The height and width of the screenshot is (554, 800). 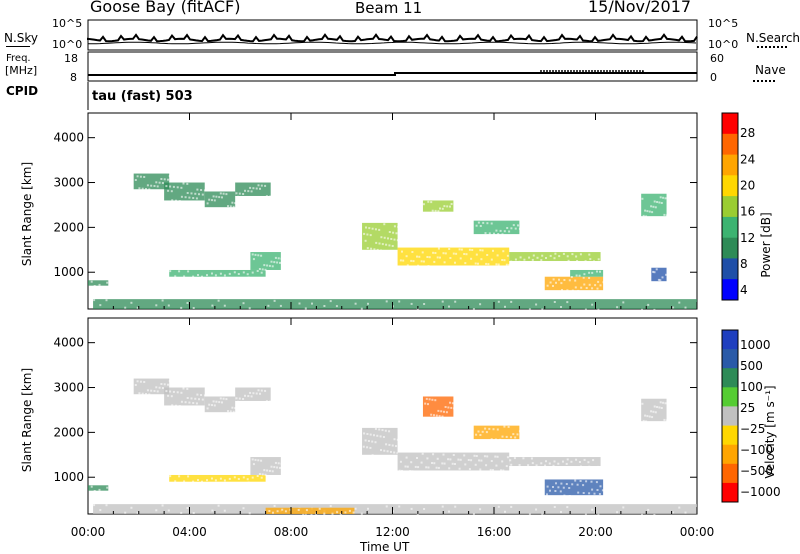 What do you see at coordinates (747, 159) in the screenshot?
I see `power-colorbar-tick: 24` at bounding box center [747, 159].